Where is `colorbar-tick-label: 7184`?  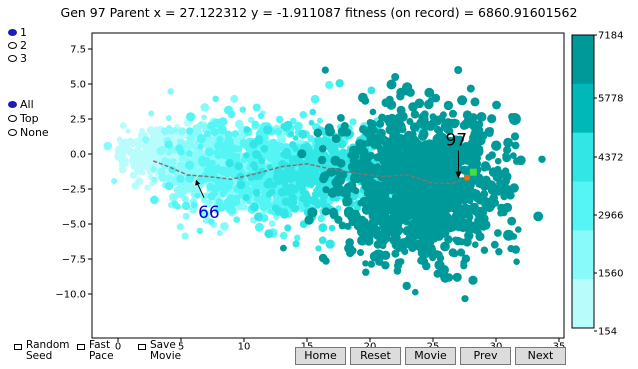
colorbar-tick-label: 7184 is located at coordinates (610, 36).